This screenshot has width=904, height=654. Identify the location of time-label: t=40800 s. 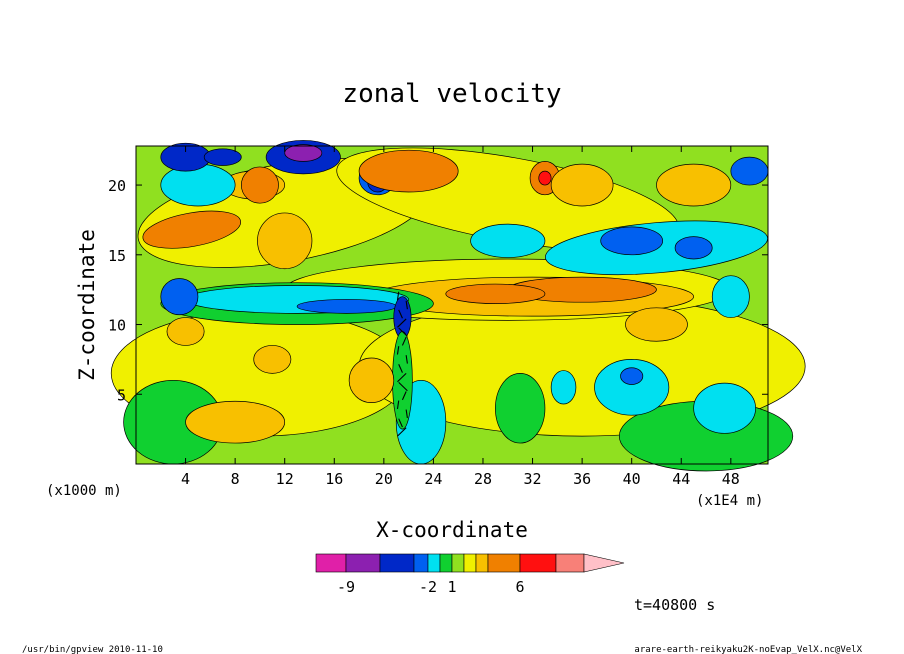
(674, 605).